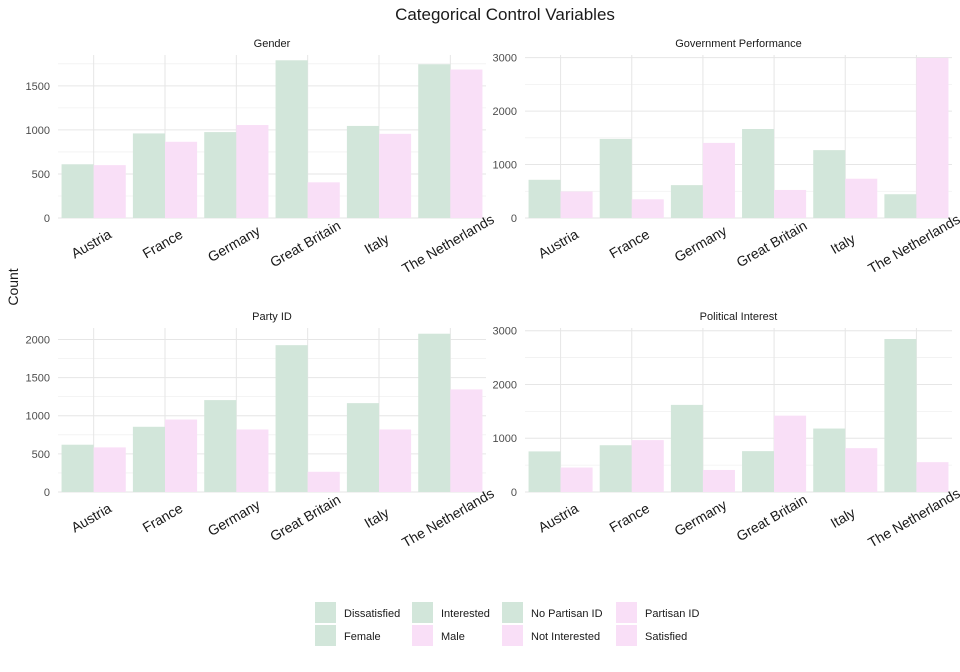 The image size is (960, 672). Describe the element at coordinates (900, 206) in the screenshot. I see `bar-dissatisfied-the-netherlands: Dissatisfied – The Netherlands: 445` at that location.